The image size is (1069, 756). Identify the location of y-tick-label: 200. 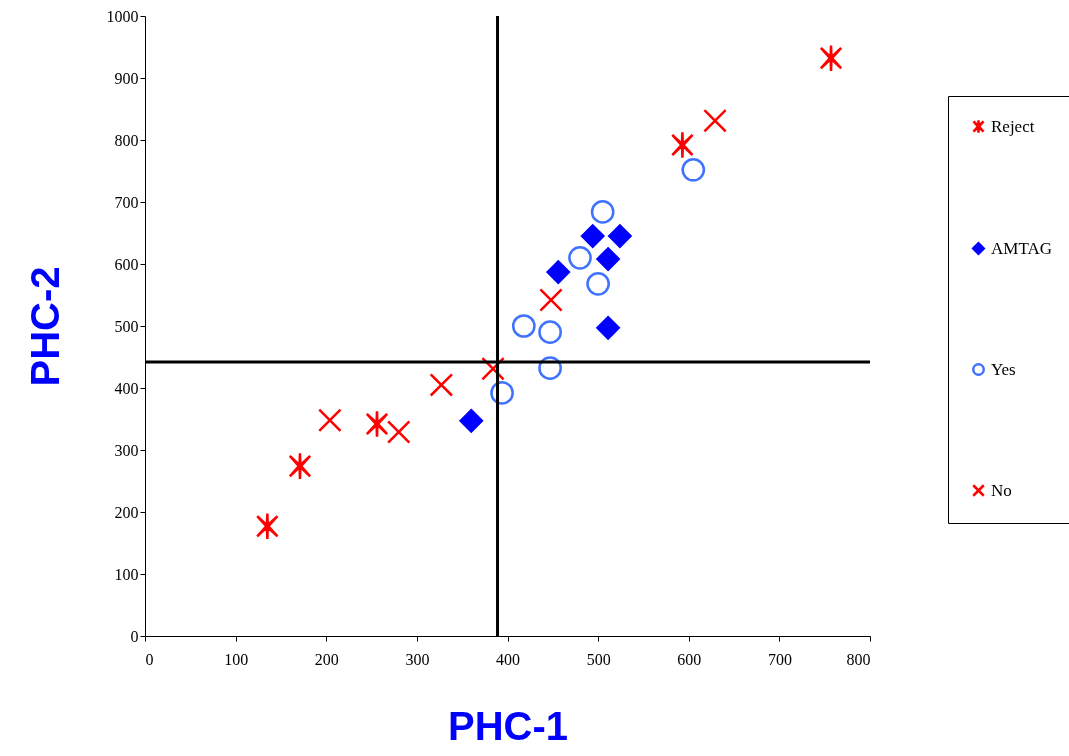
(126, 512).